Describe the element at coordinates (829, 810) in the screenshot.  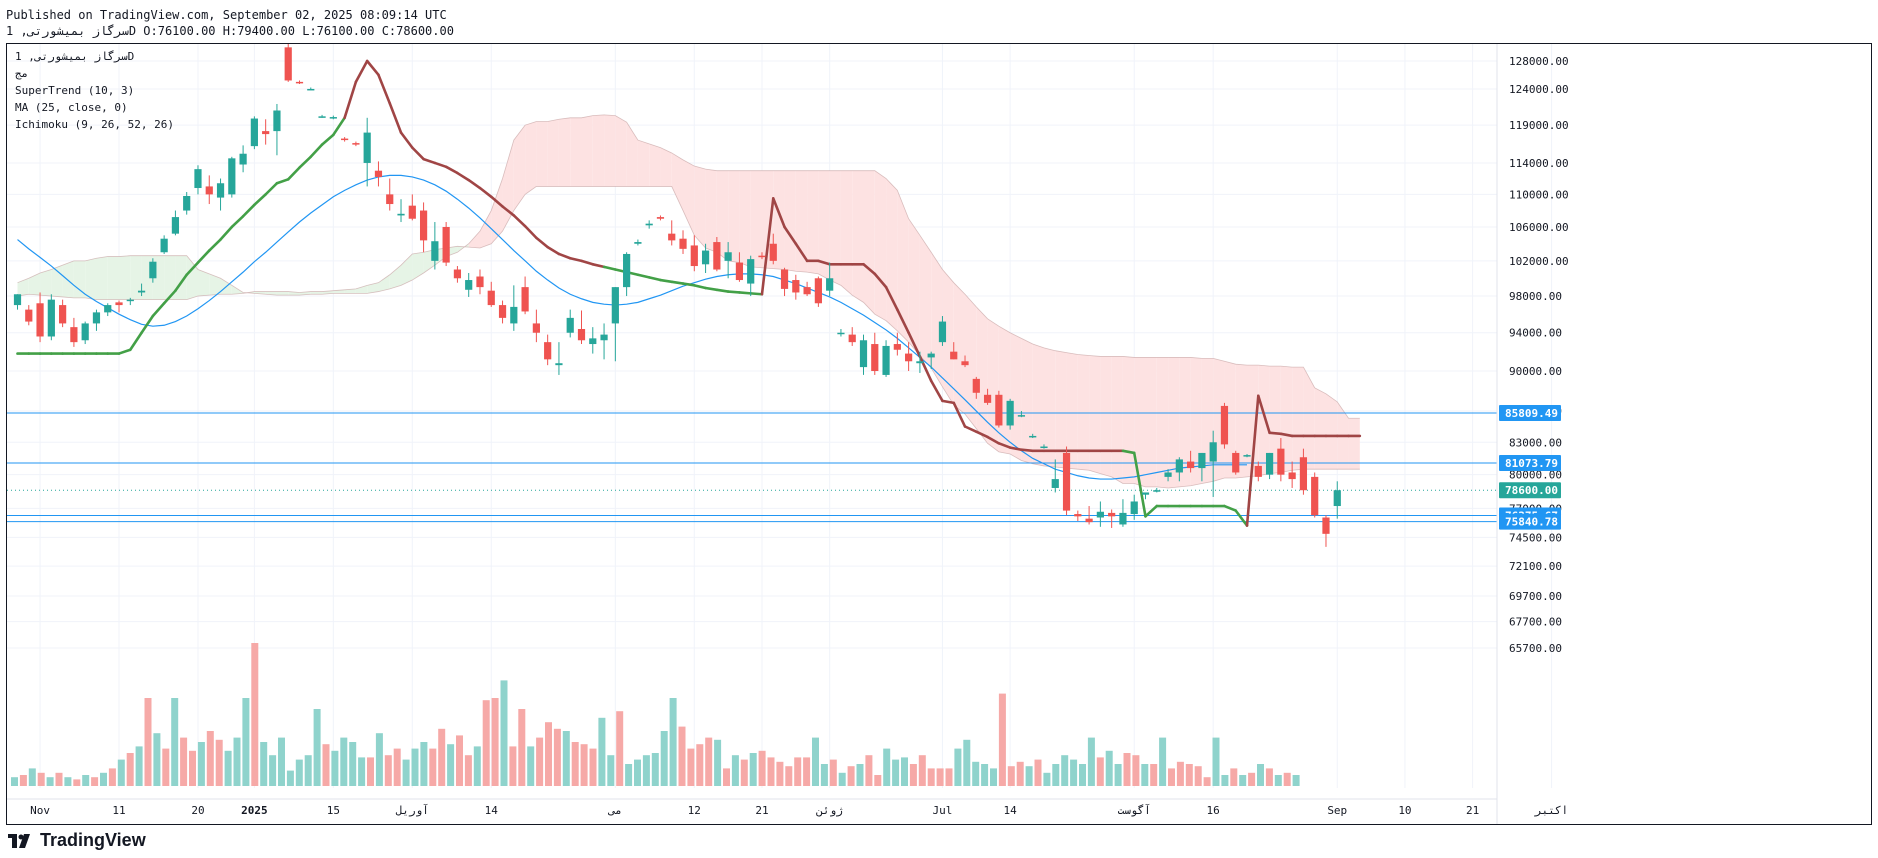
I see `x-tick-label: ژوئن` at that location.